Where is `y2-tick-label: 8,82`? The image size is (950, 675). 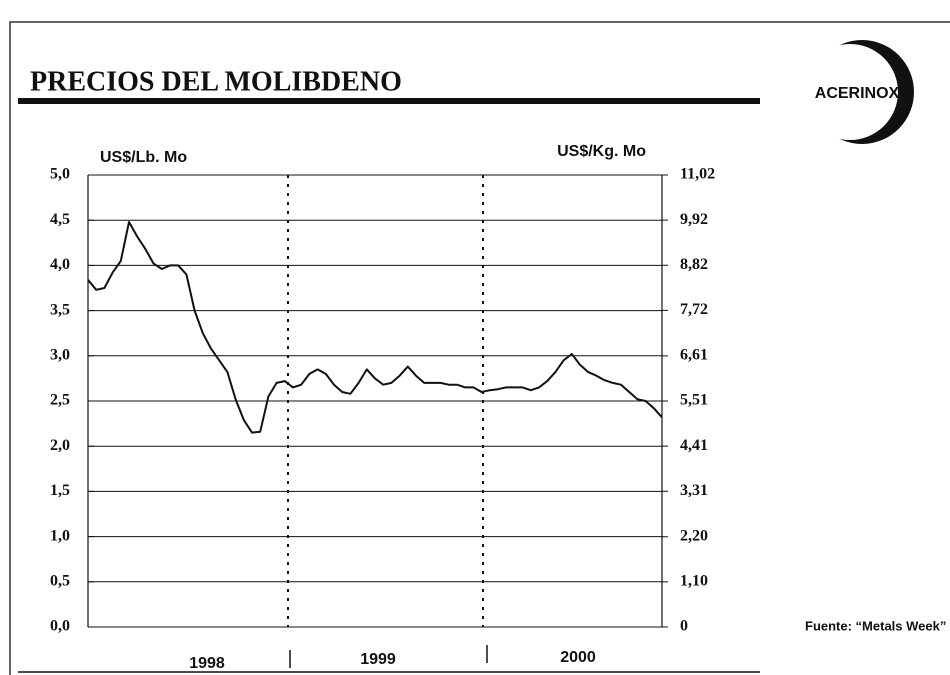 y2-tick-label: 8,82 is located at coordinates (694, 264).